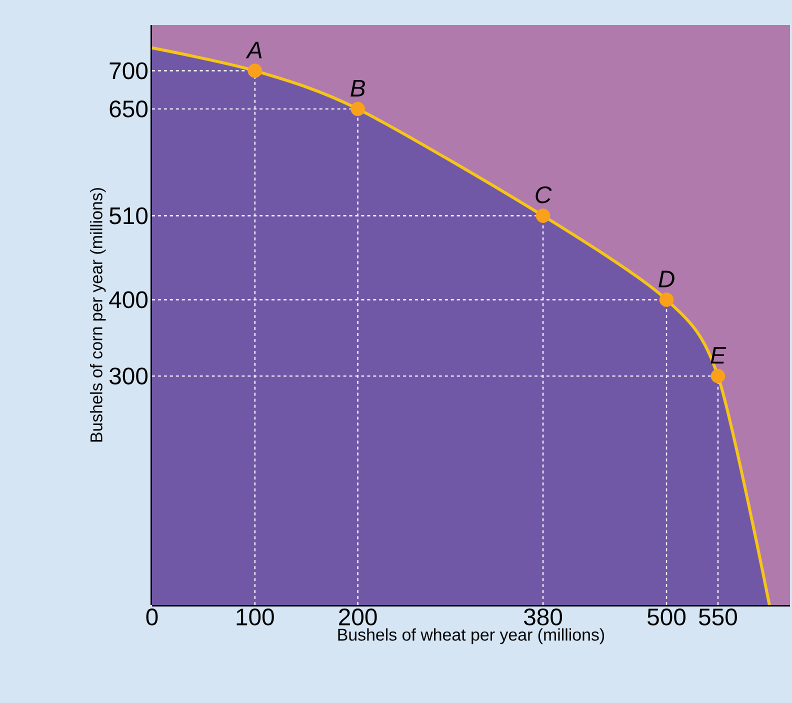  What do you see at coordinates (254, 50) in the screenshot?
I see `annotation: A` at bounding box center [254, 50].